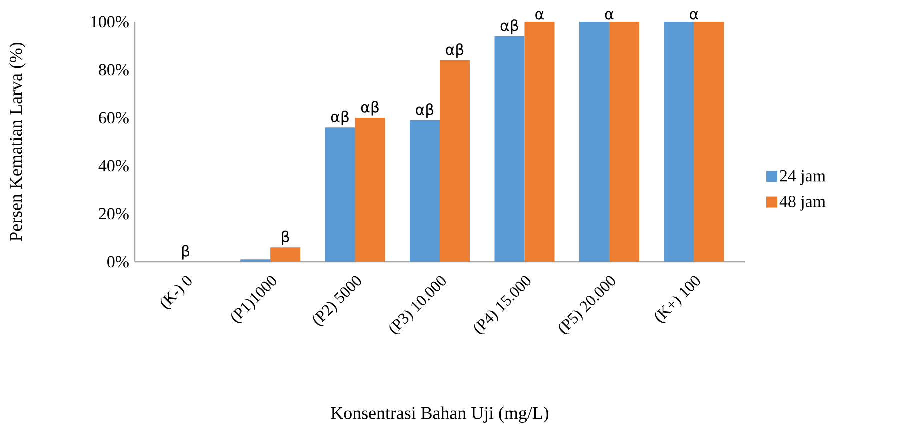 This screenshot has width=898, height=440. I want to click on y-tick-label: 0%, so click(118, 262).